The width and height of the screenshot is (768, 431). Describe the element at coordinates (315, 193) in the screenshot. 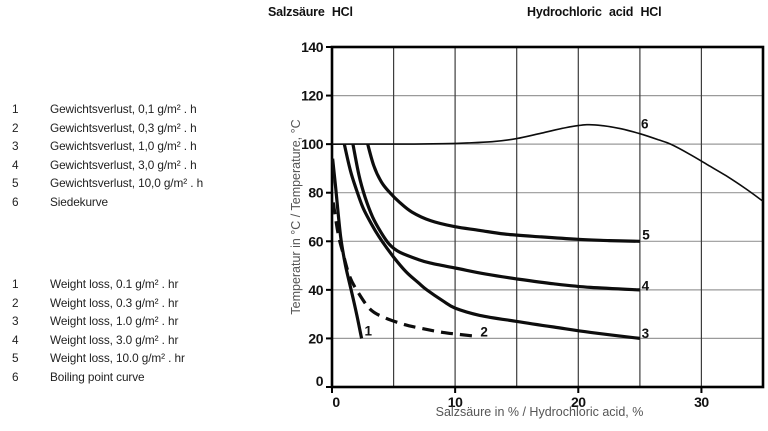

I see `y-tick-label: 80` at that location.